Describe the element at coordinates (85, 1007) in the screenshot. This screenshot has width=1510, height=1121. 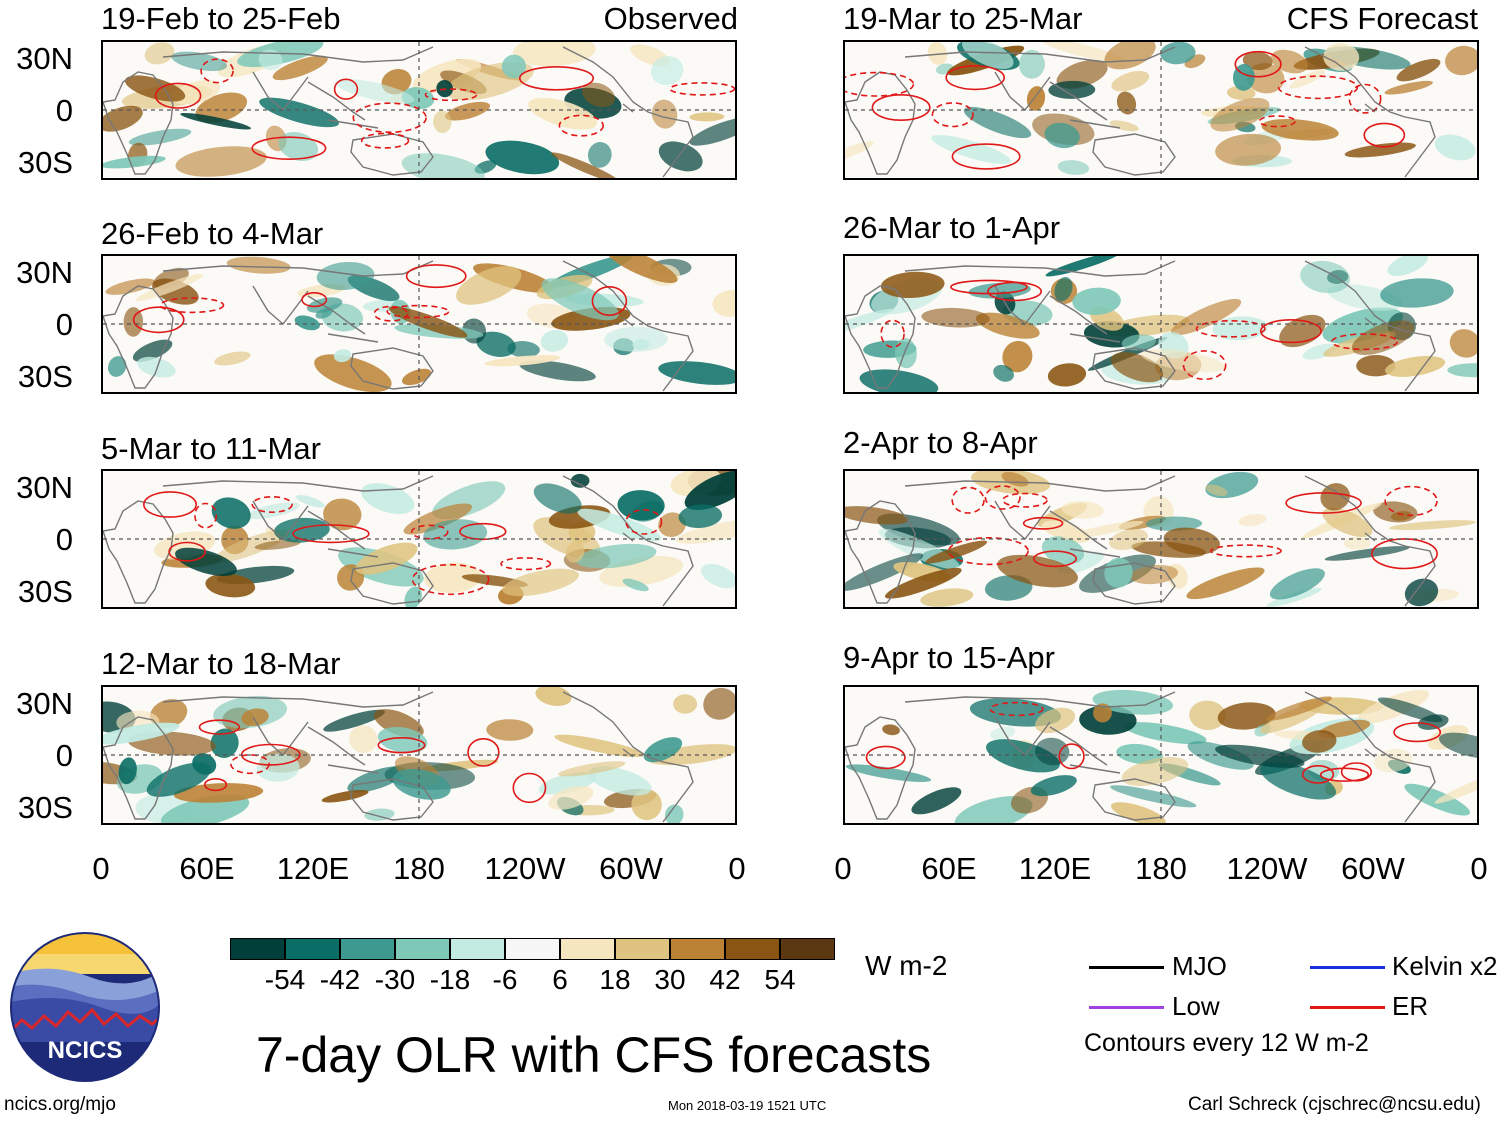
I see `ncics-logo: NCICS` at that location.